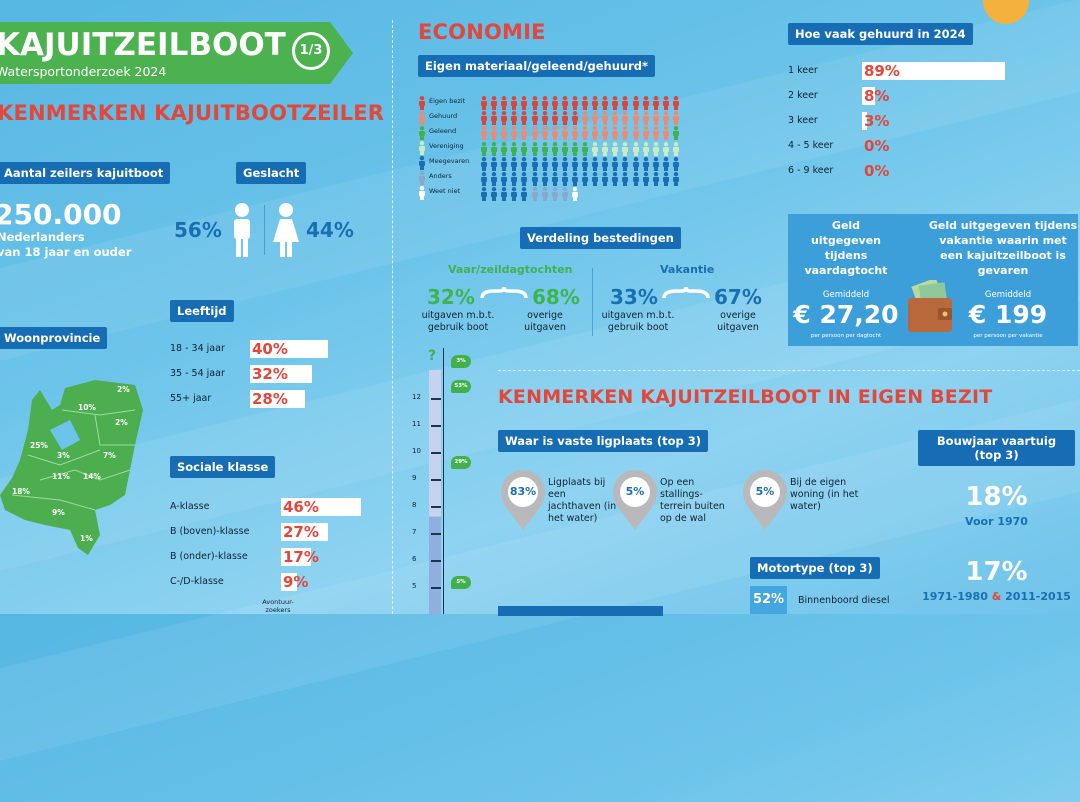 The height and width of the screenshot is (802, 1080). Describe the element at coordinates (66, 252) in the screenshot. I see `aantal-line2: van 18 jaar en ouder` at that location.